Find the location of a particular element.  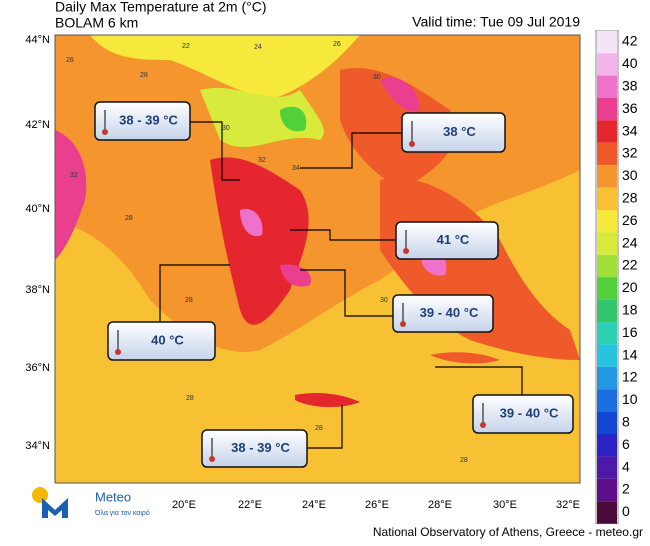

callout: 39 - 40 °C is located at coordinates (523, 414).